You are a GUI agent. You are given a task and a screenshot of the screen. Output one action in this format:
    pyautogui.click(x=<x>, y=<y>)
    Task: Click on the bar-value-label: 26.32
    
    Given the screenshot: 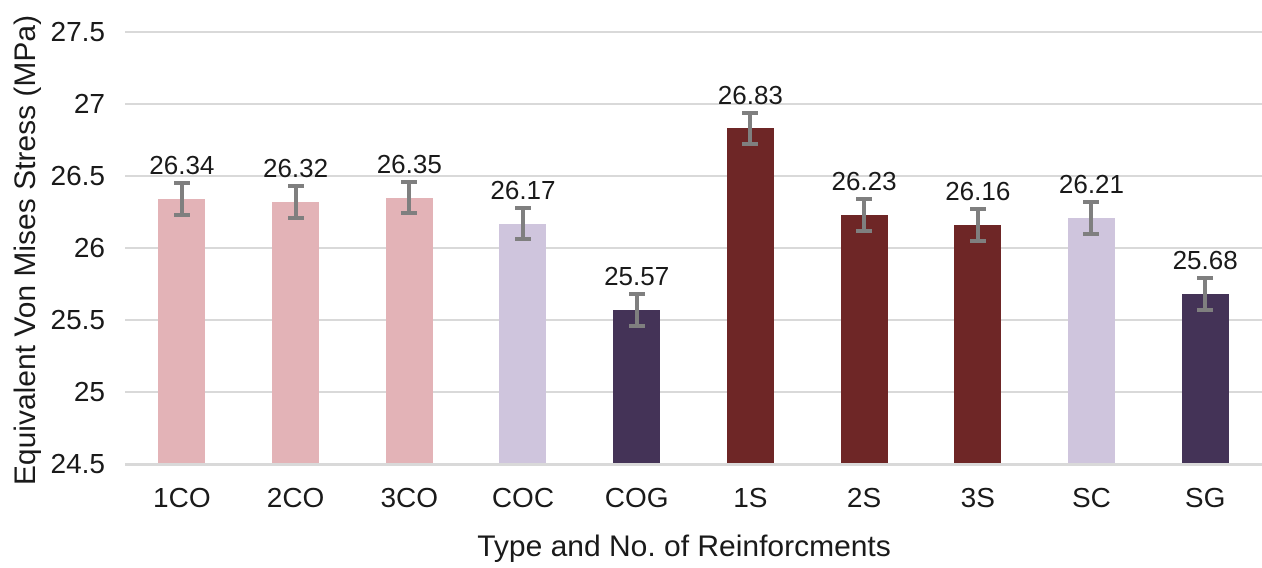 What is the action you would take?
    pyautogui.click(x=296, y=168)
    